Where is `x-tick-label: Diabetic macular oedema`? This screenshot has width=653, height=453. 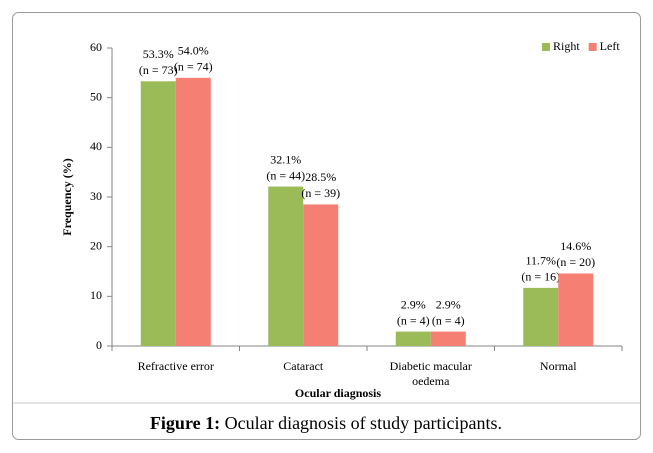
x-tick-label: Diabetic macular oedema is located at coordinates (431, 373).